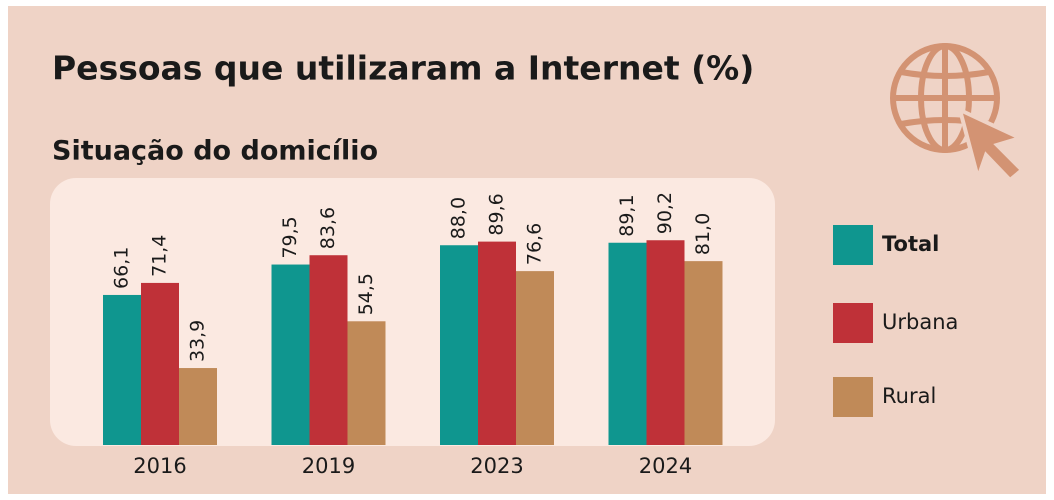 This screenshot has width=1054, height=500. What do you see at coordinates (215, 151) in the screenshot?
I see `chart-subtitle: Situação do domicílio` at bounding box center [215, 151].